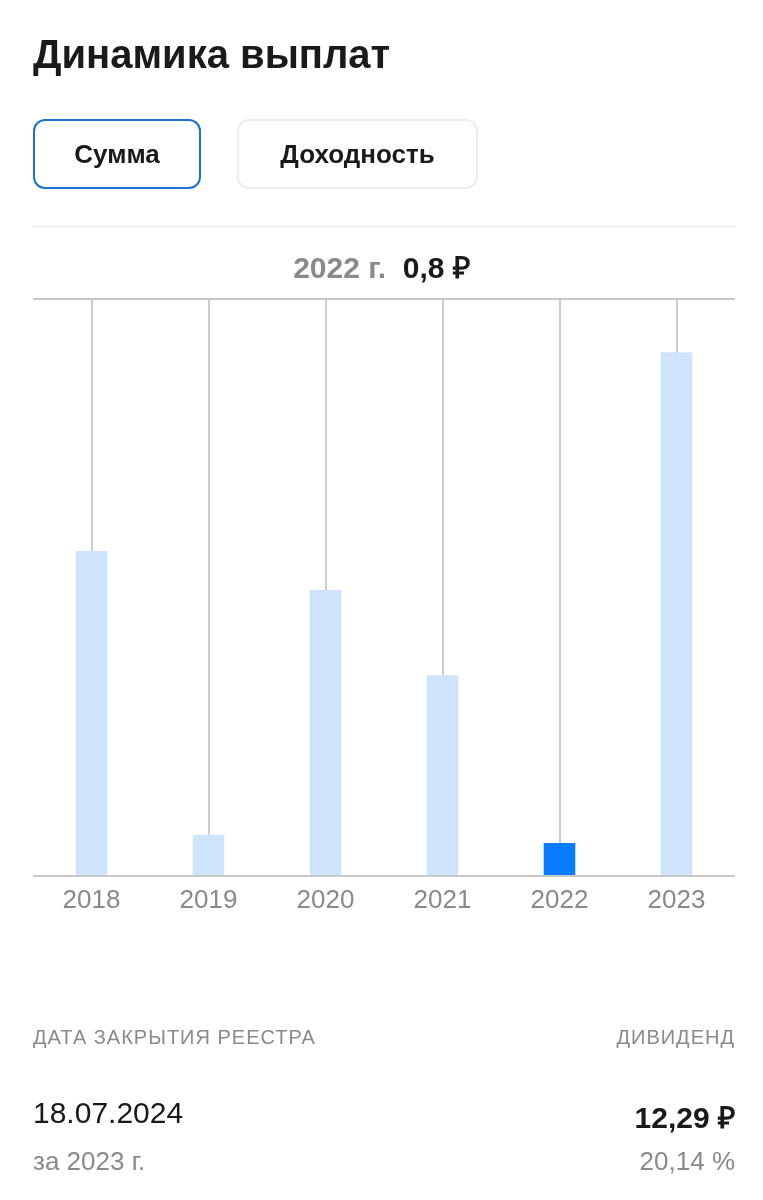 This screenshot has width=763, height=1200. What do you see at coordinates (559, 899) in the screenshot?
I see `x-tick-label: 2022` at bounding box center [559, 899].